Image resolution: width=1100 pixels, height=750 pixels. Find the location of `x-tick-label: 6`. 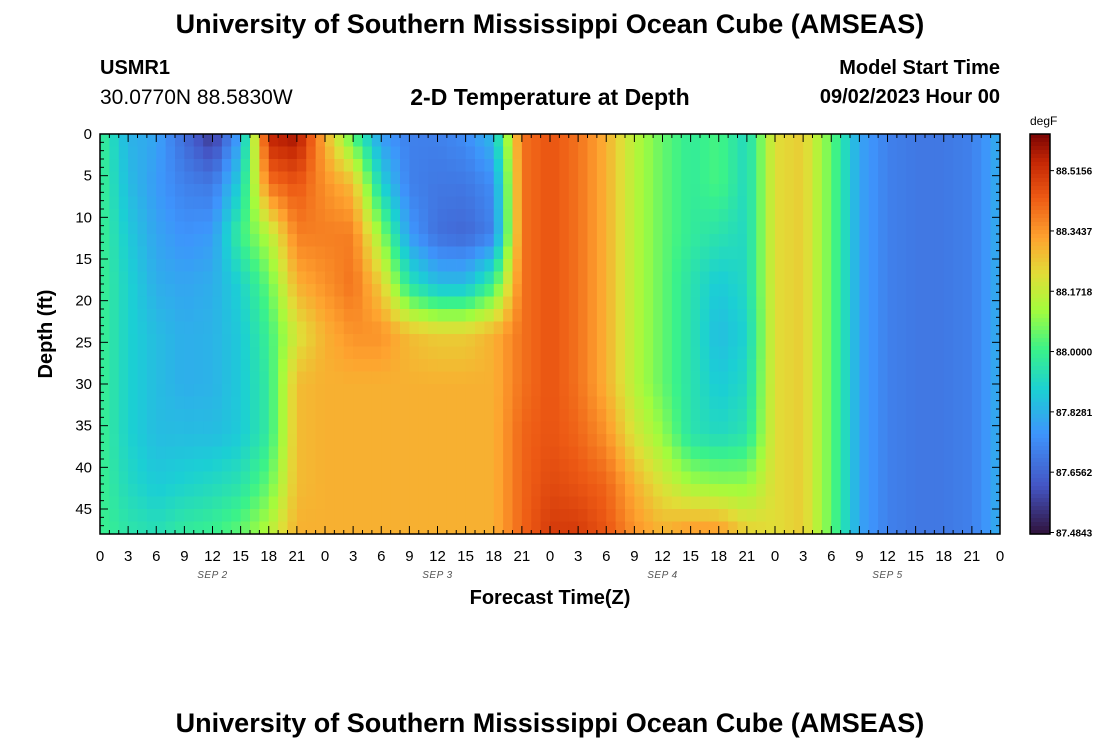

x-tick-label: 6 is located at coordinates (606, 556).